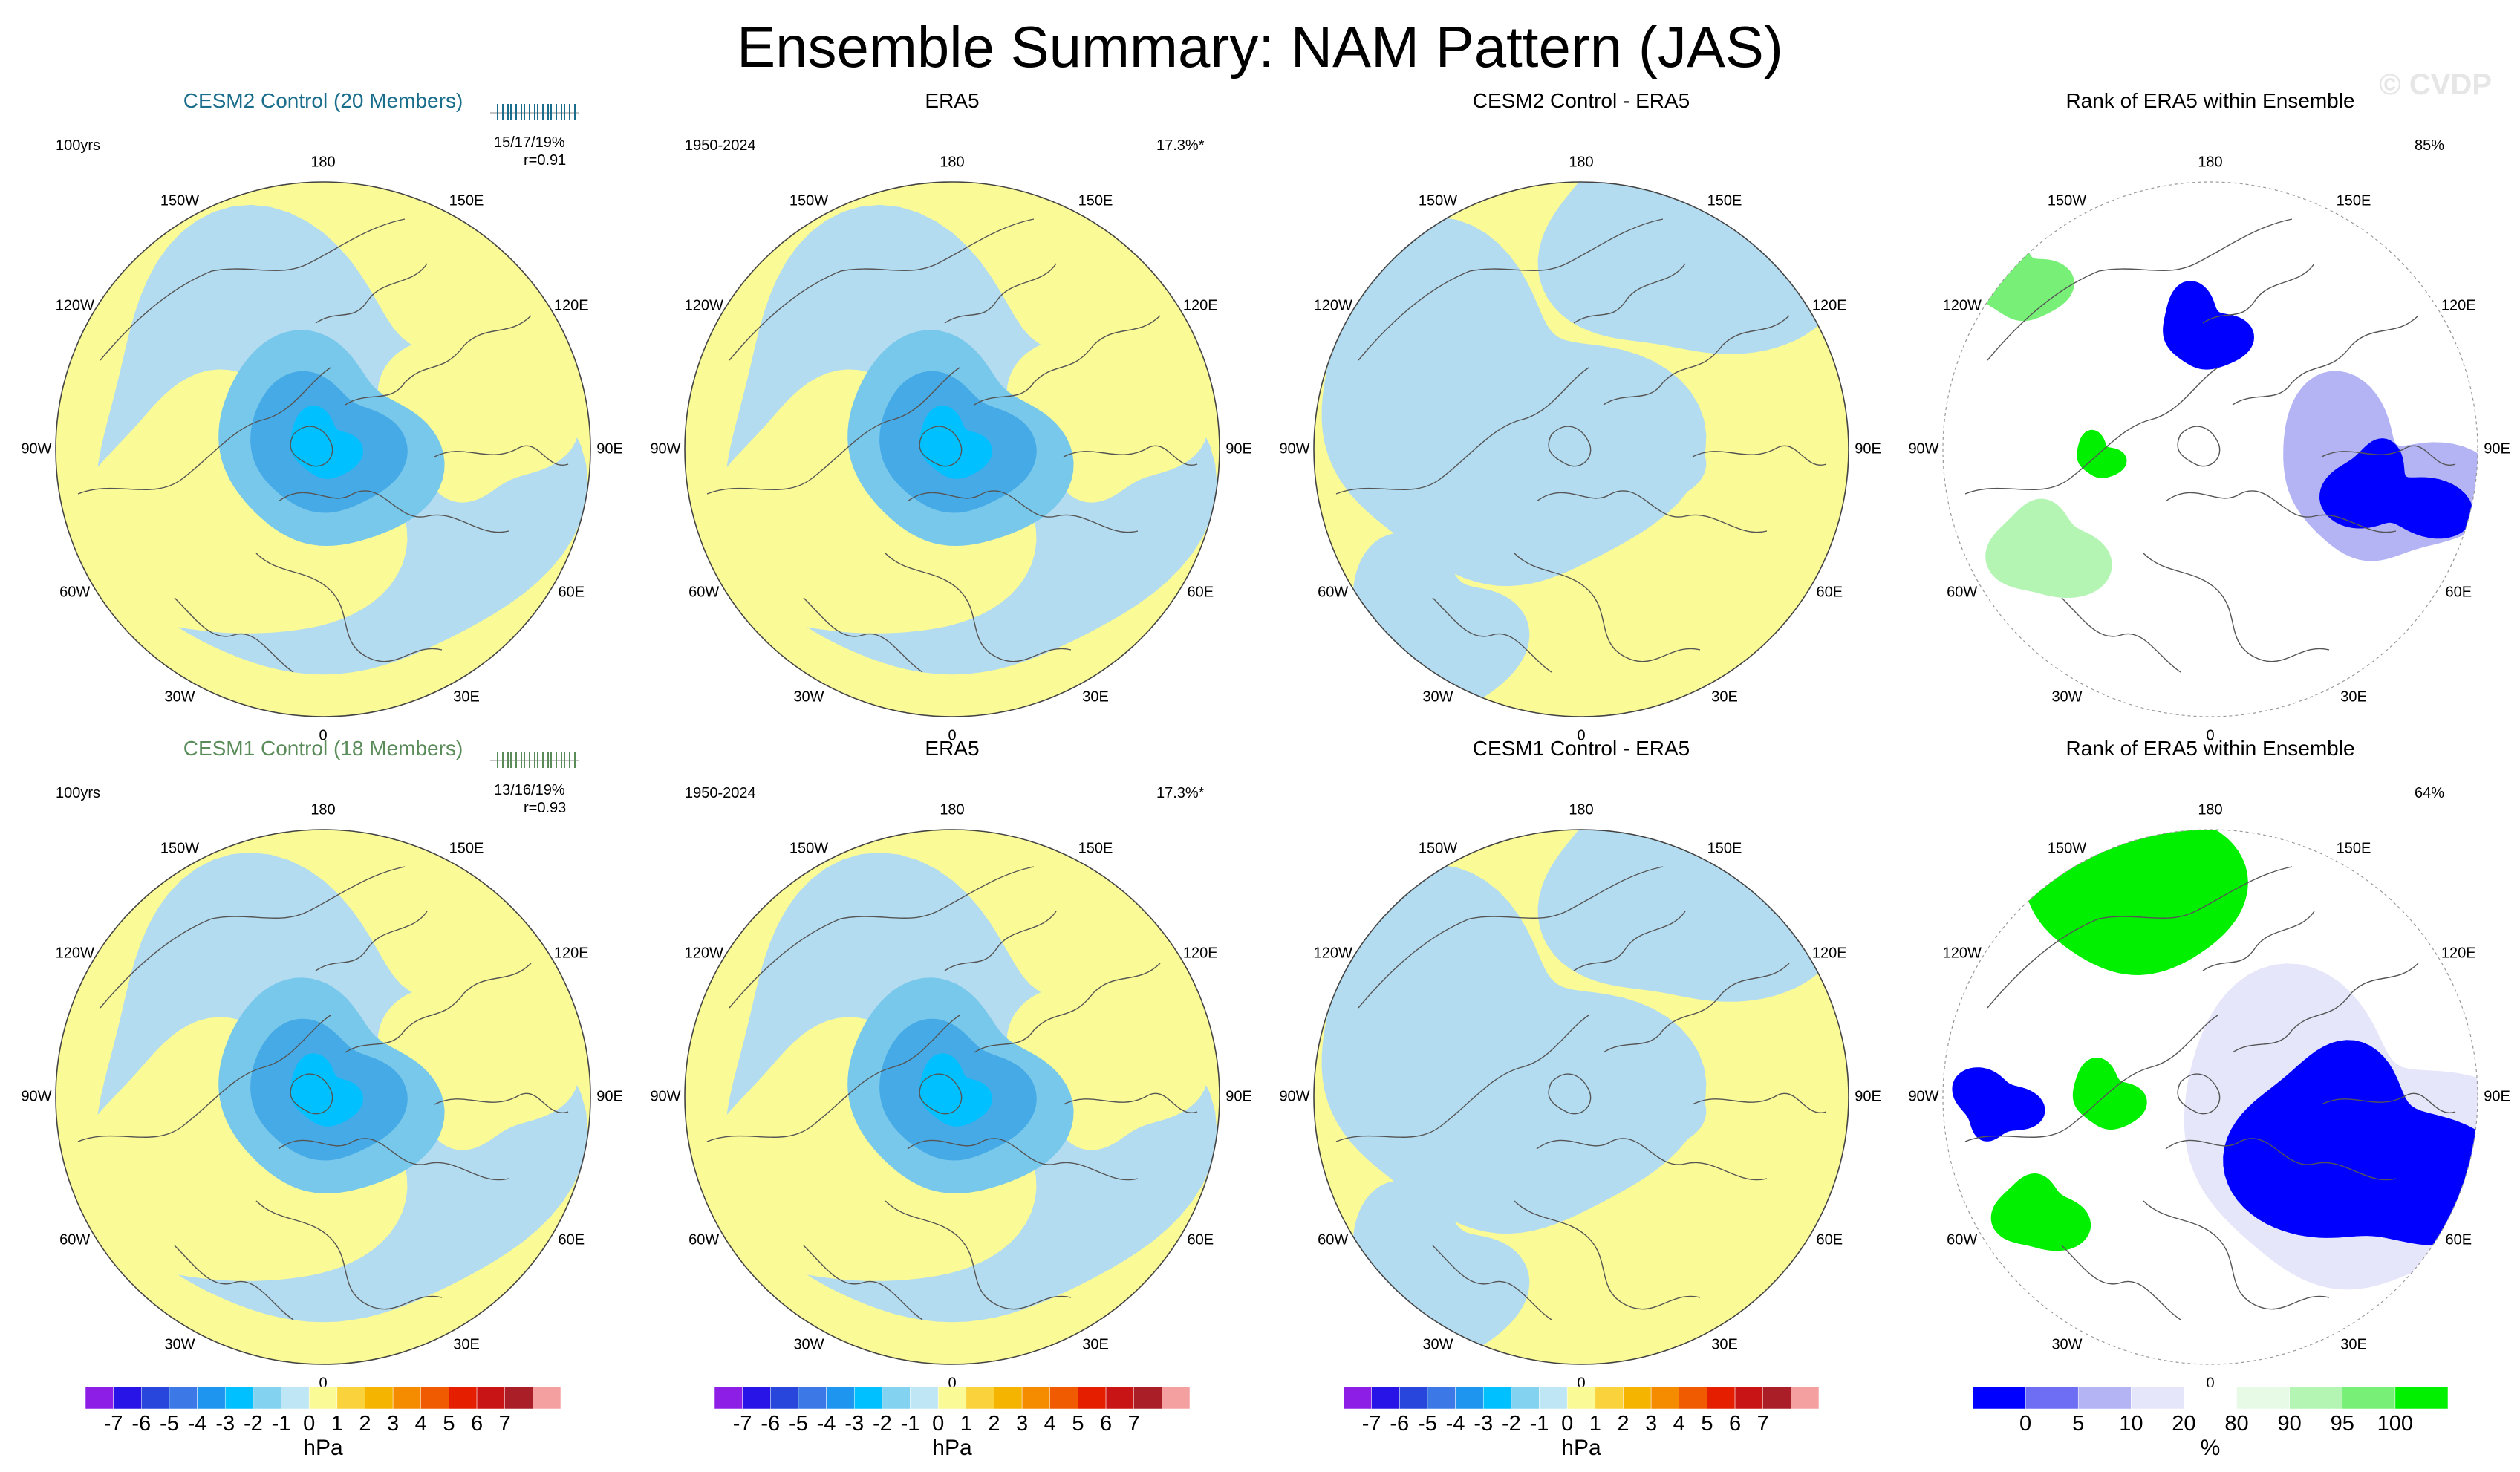  What do you see at coordinates (253, 1424) in the screenshot?
I see `colorbar-tick-label: -2` at bounding box center [253, 1424].